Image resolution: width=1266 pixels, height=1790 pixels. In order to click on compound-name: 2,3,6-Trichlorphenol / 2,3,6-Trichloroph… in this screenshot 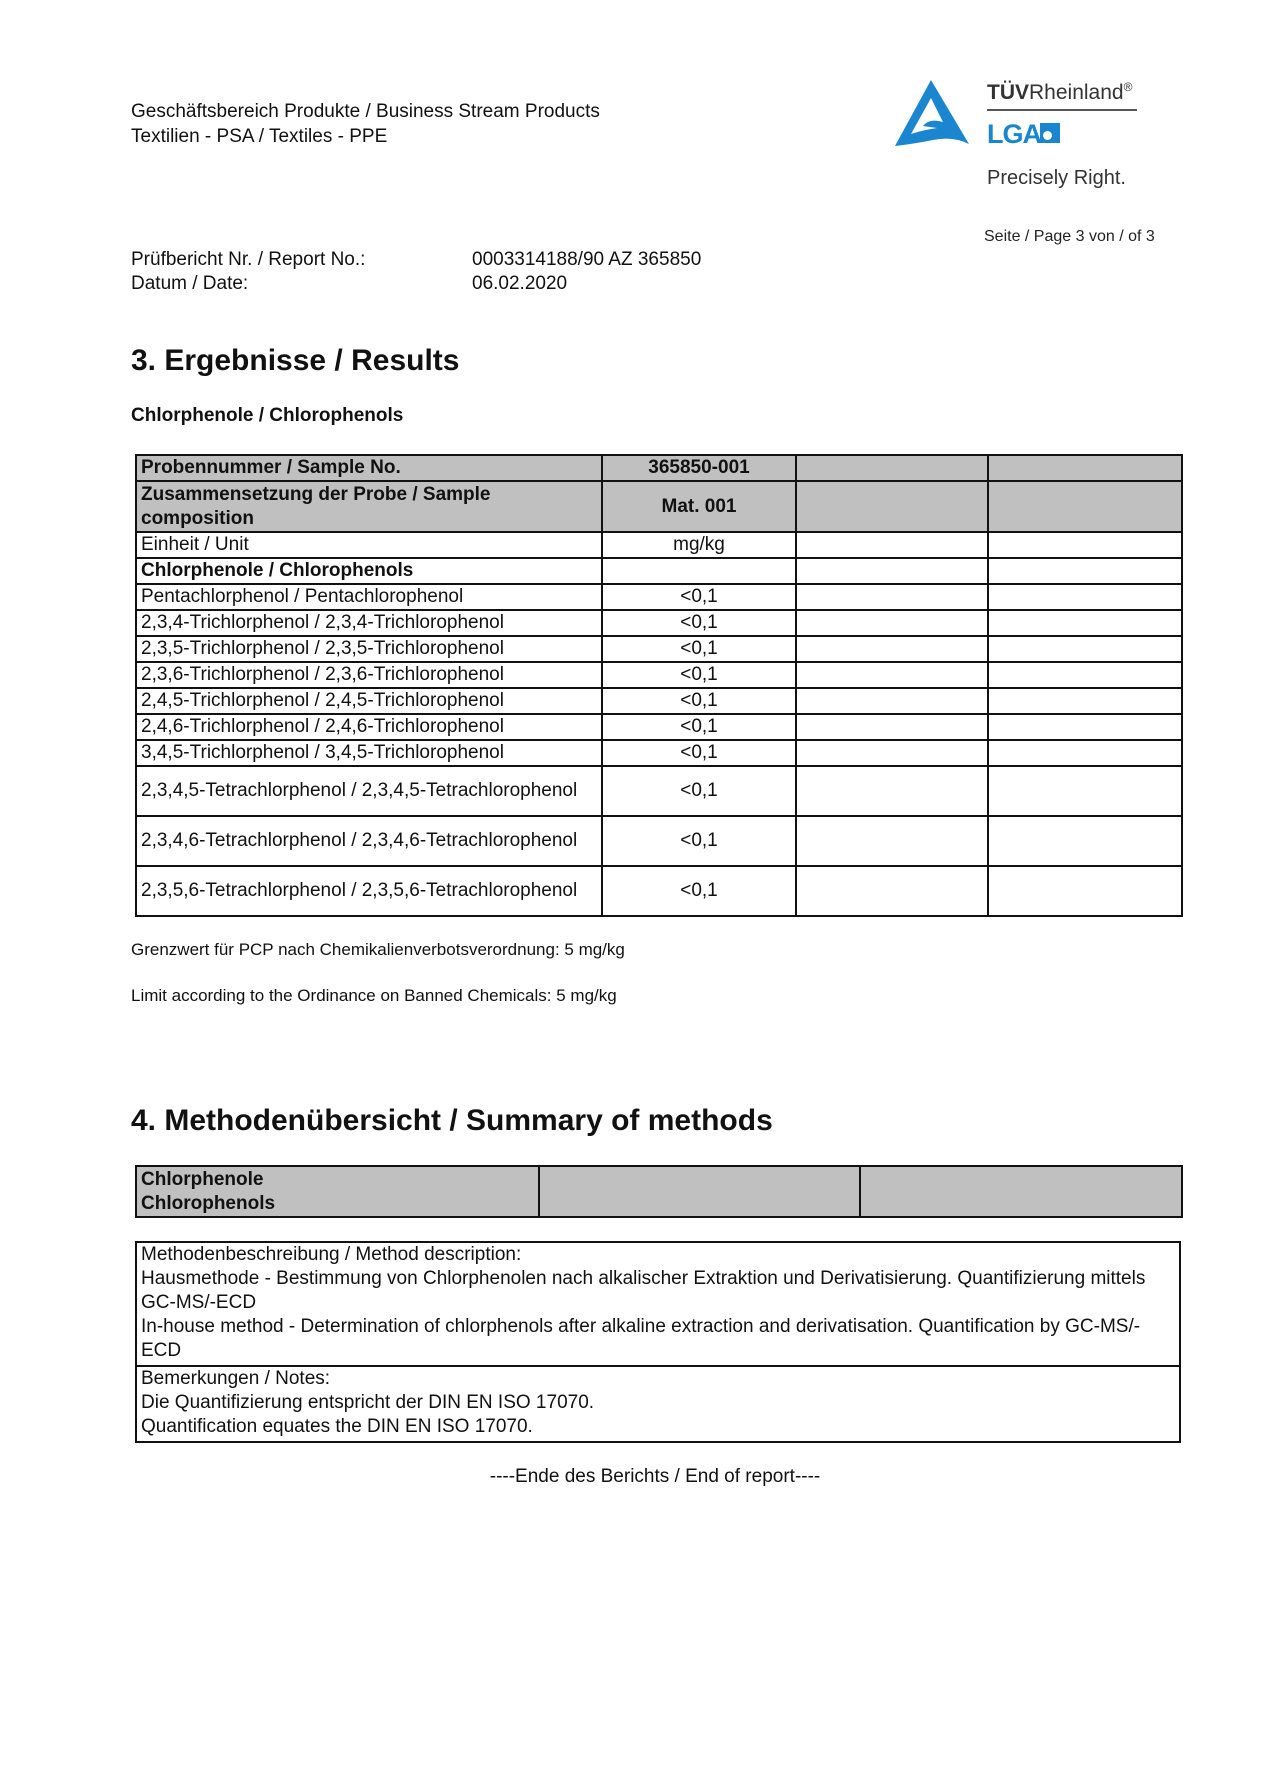, I will do `click(369, 675)`.